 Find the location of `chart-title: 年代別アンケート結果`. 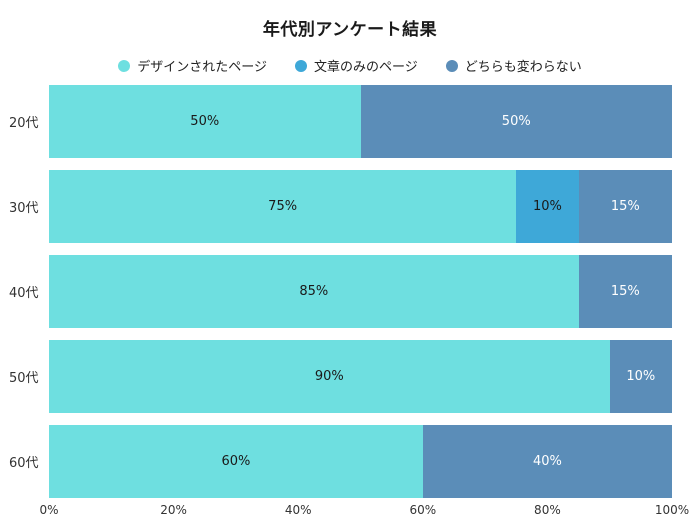

chart-title: 年代別アンケート結果 is located at coordinates (350, 30).